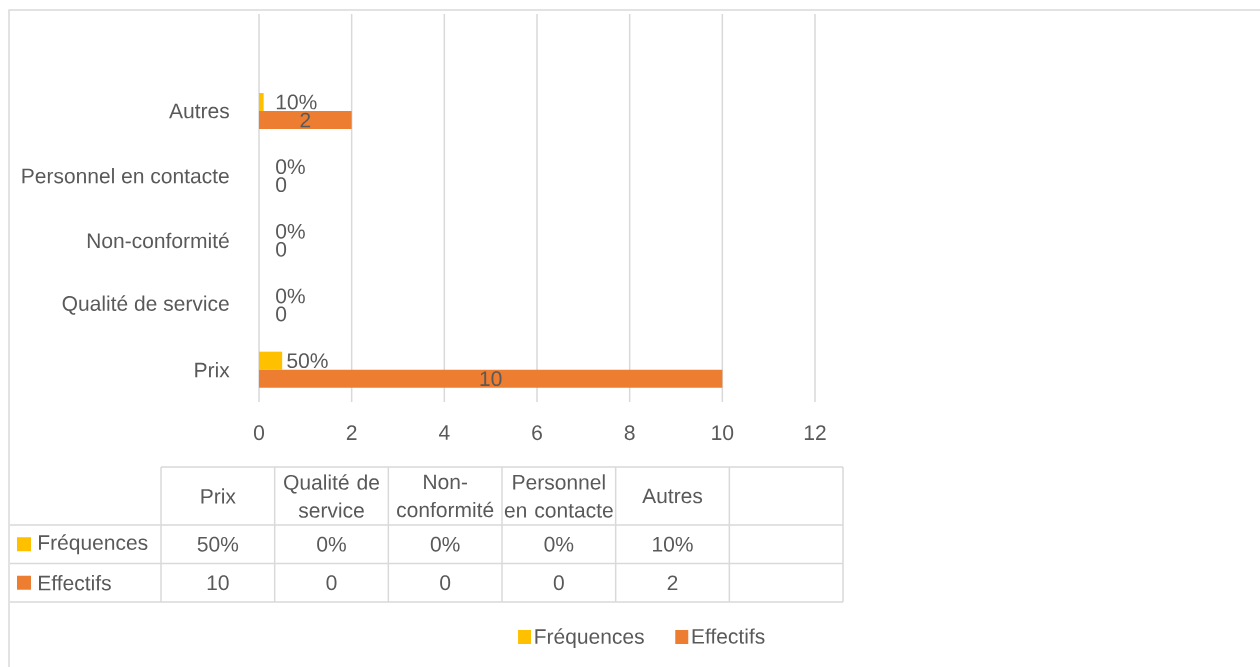 The width and height of the screenshot is (1260, 667). What do you see at coordinates (351, 432) in the screenshot?
I see `x-tick-label: 2` at bounding box center [351, 432].